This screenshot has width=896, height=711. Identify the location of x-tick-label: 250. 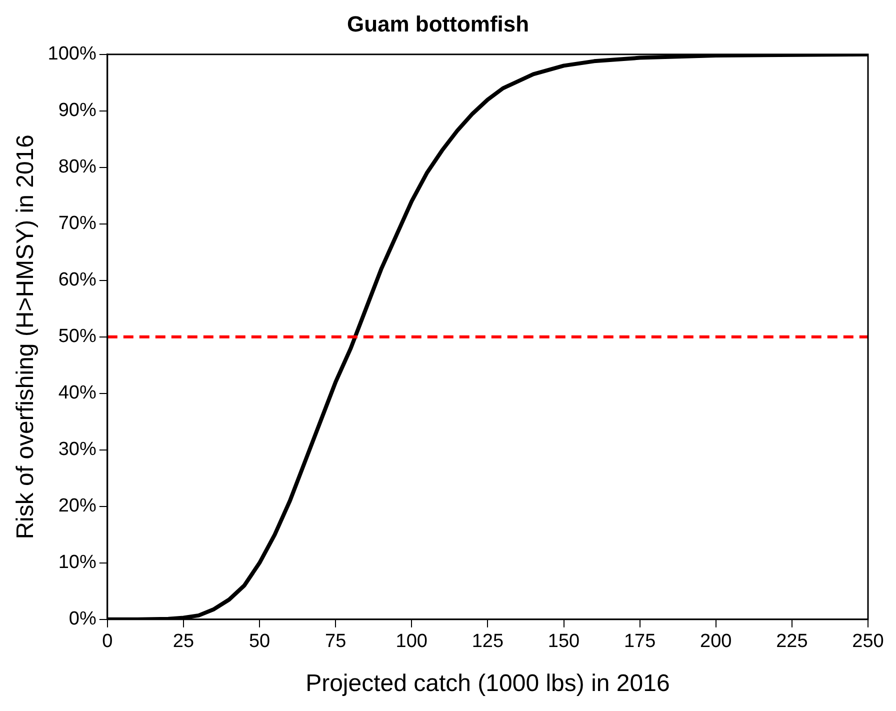
(868, 641).